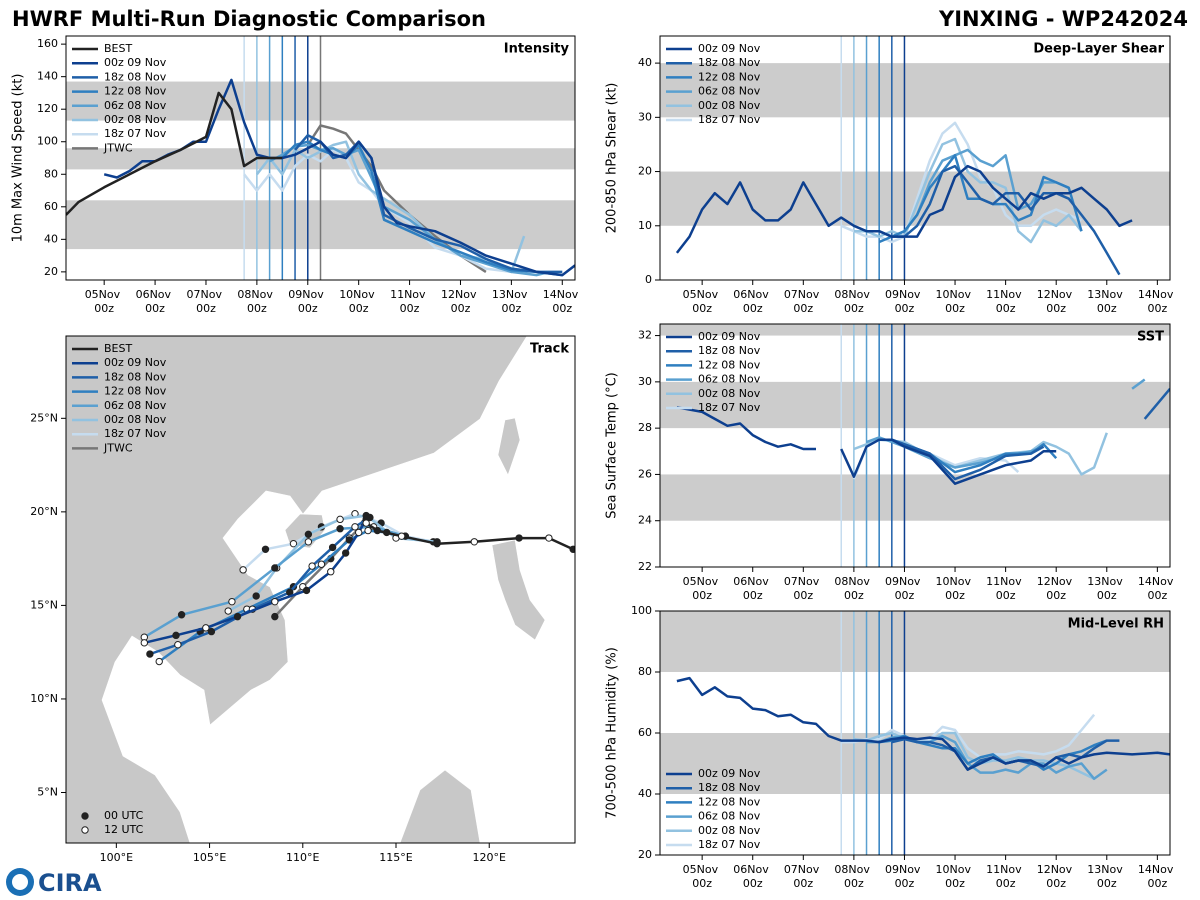 The width and height of the screenshot is (1200, 900). What do you see at coordinates (1098, 49) in the screenshot?
I see `panel-title: Deep-Layer Shear` at bounding box center [1098, 49].